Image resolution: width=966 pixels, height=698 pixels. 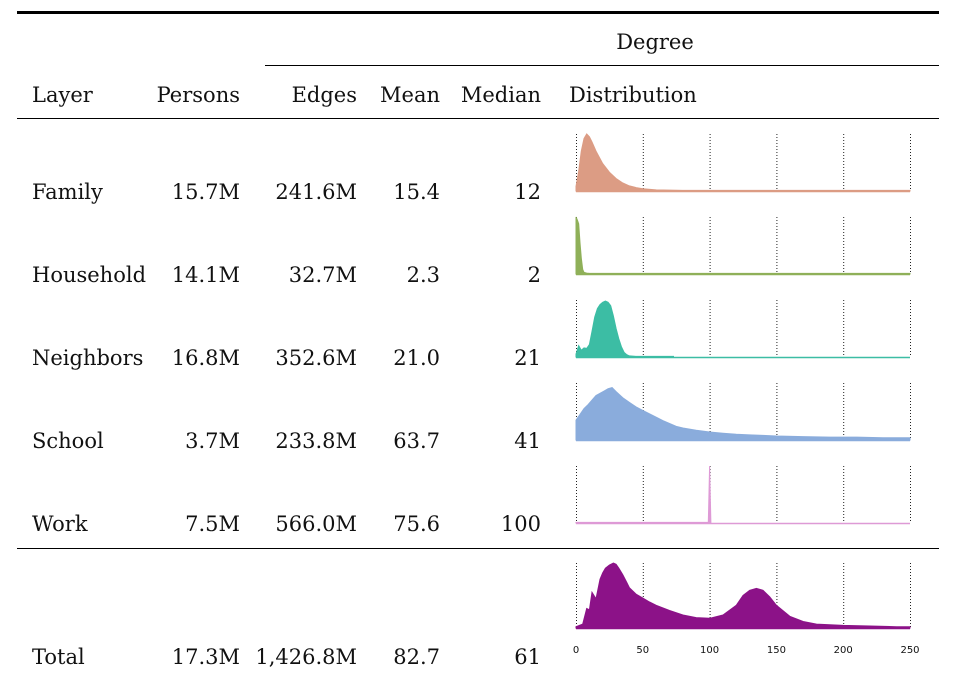 What do you see at coordinates (316, 192) in the screenshot?
I see `cell-edges: 241.6M` at bounding box center [316, 192].